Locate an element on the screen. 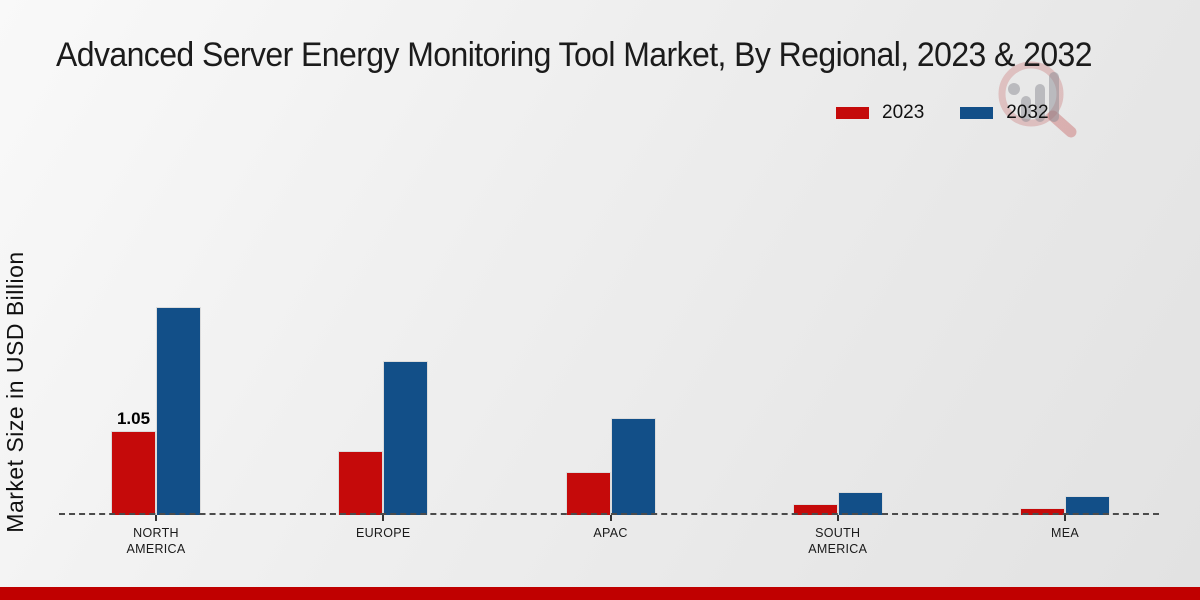  footer-accent-bar is located at coordinates (600, 593).